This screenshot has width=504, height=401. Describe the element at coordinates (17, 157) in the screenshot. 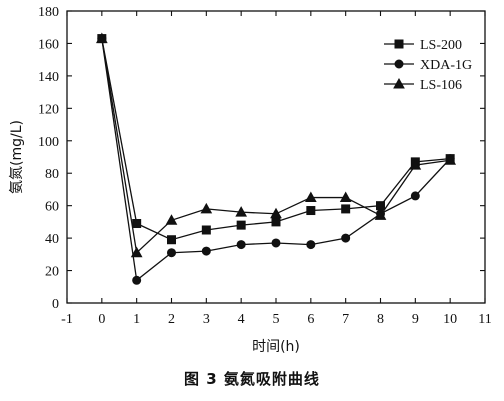

I see `y-axis-label: 氨氮(mg/L)` at that location.